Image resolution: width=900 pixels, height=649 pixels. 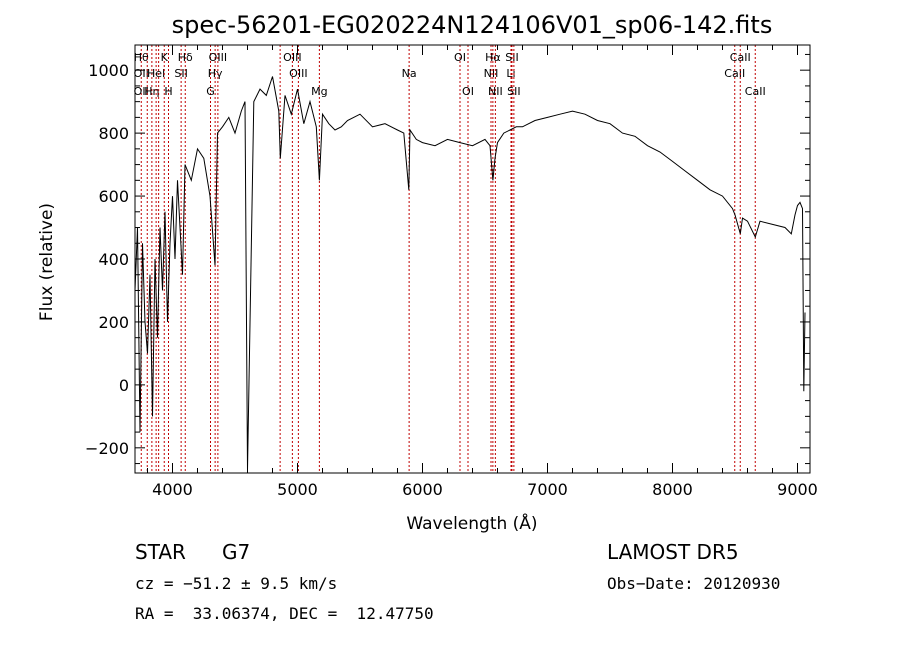 I want to click on y-tick-label: 800, so click(x=113, y=133).